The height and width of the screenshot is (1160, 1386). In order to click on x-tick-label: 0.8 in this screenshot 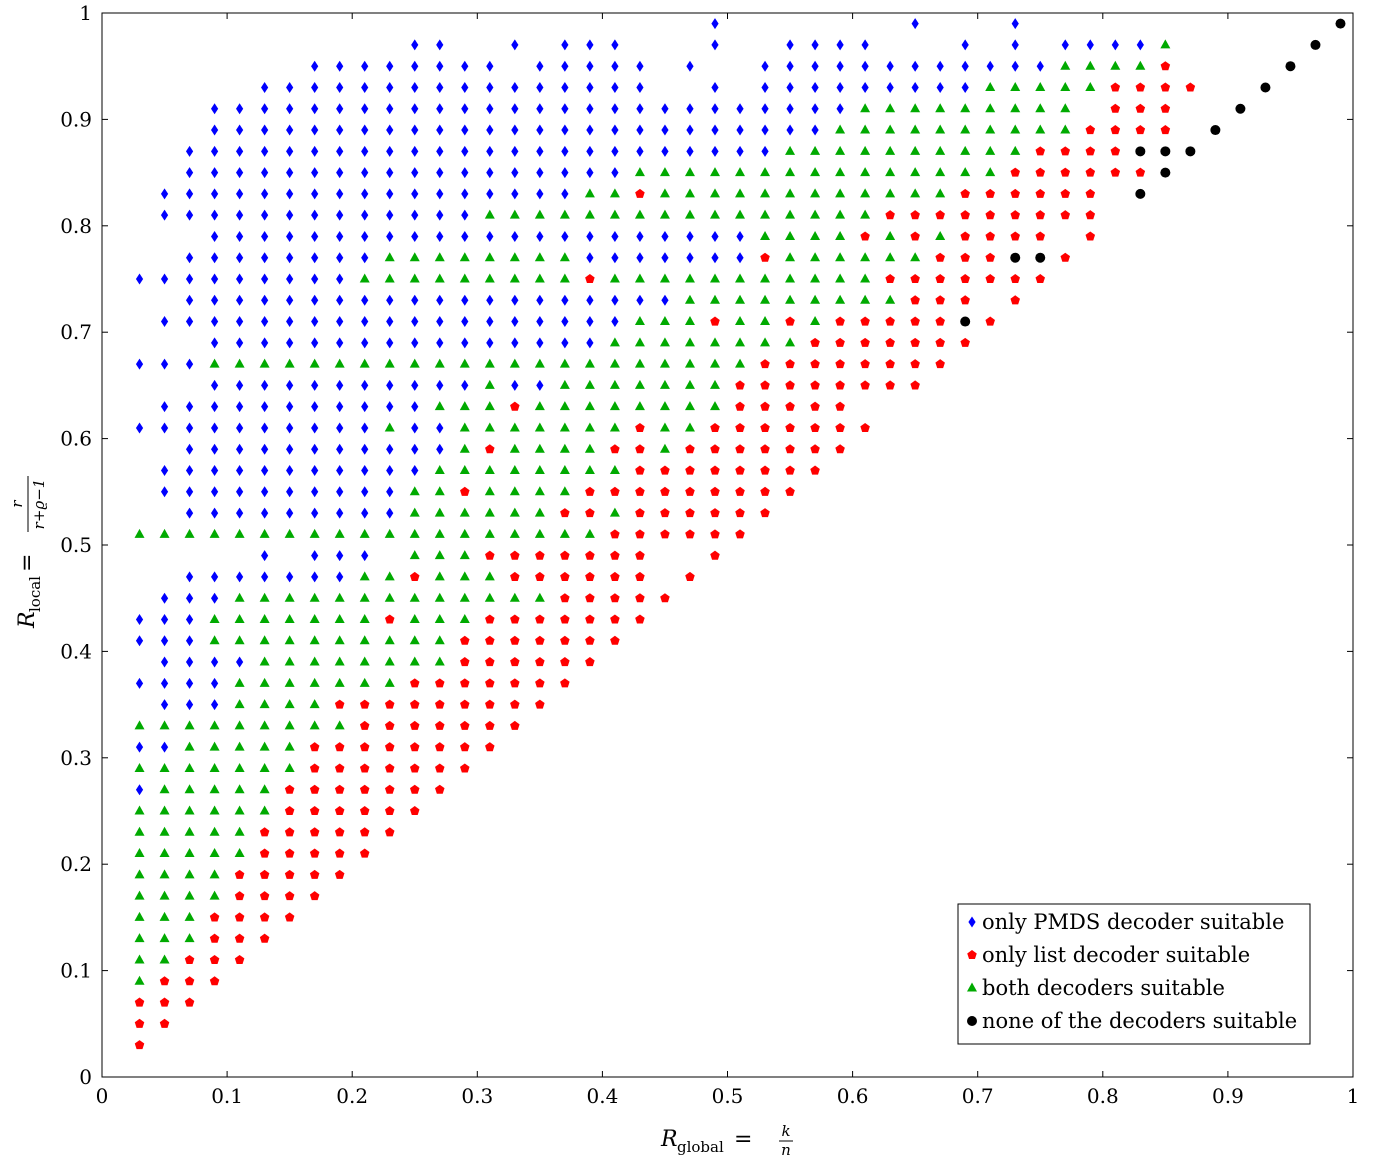, I will do `click(1103, 1096)`.